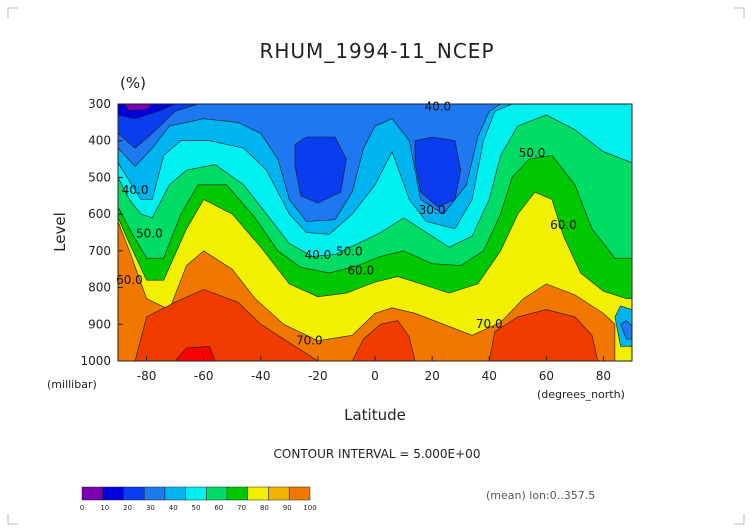  What do you see at coordinates (546, 376) in the screenshot?
I see `x-tick-label: 60` at bounding box center [546, 376].